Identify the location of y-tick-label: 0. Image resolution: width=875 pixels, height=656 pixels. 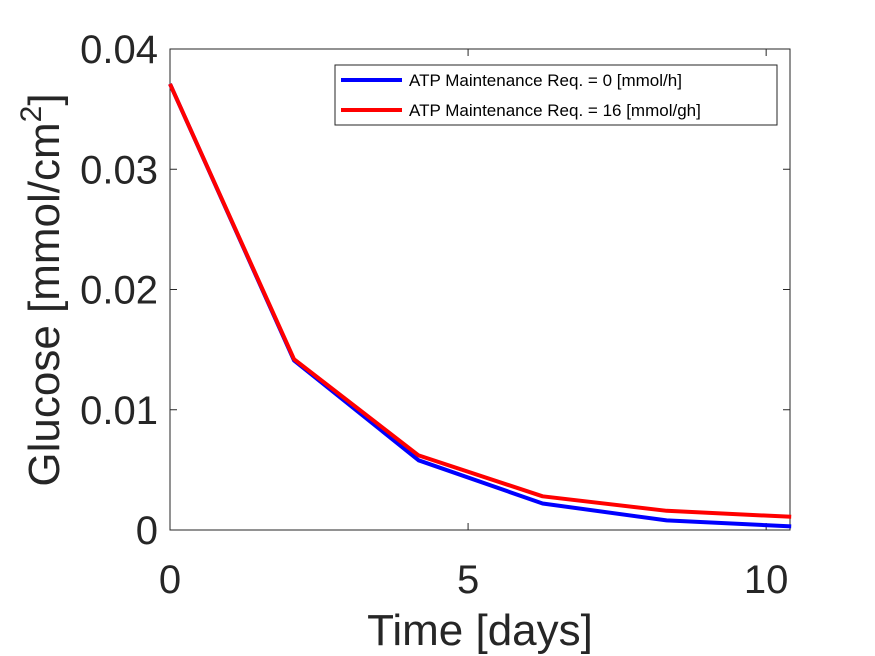
(147, 531).